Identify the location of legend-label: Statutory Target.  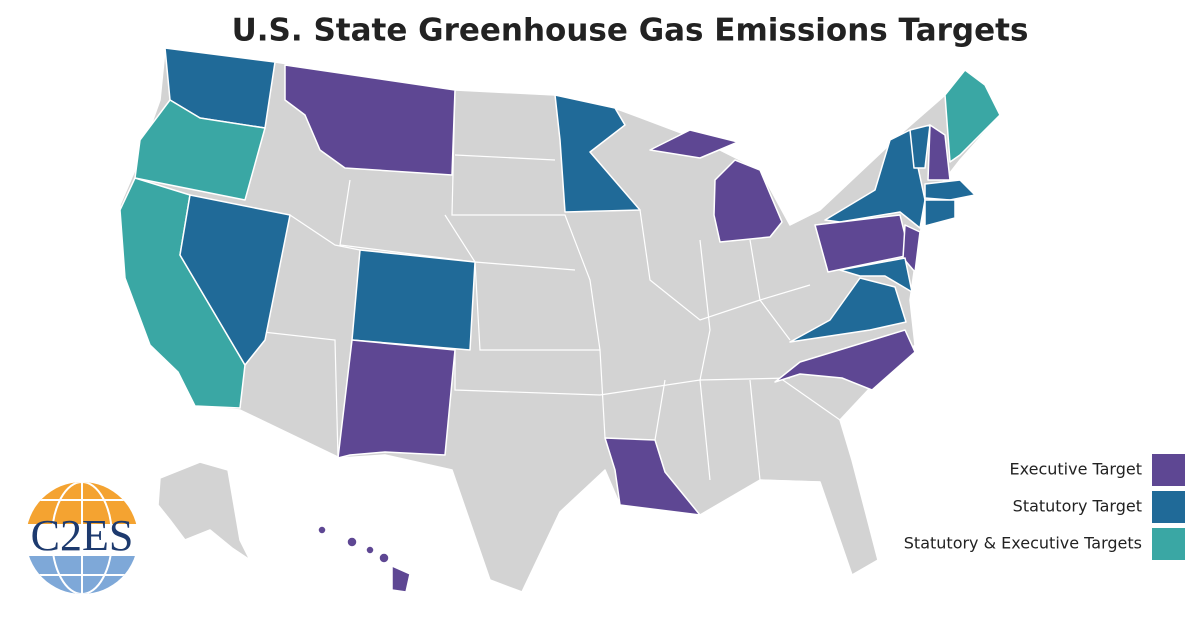
(1077, 506).